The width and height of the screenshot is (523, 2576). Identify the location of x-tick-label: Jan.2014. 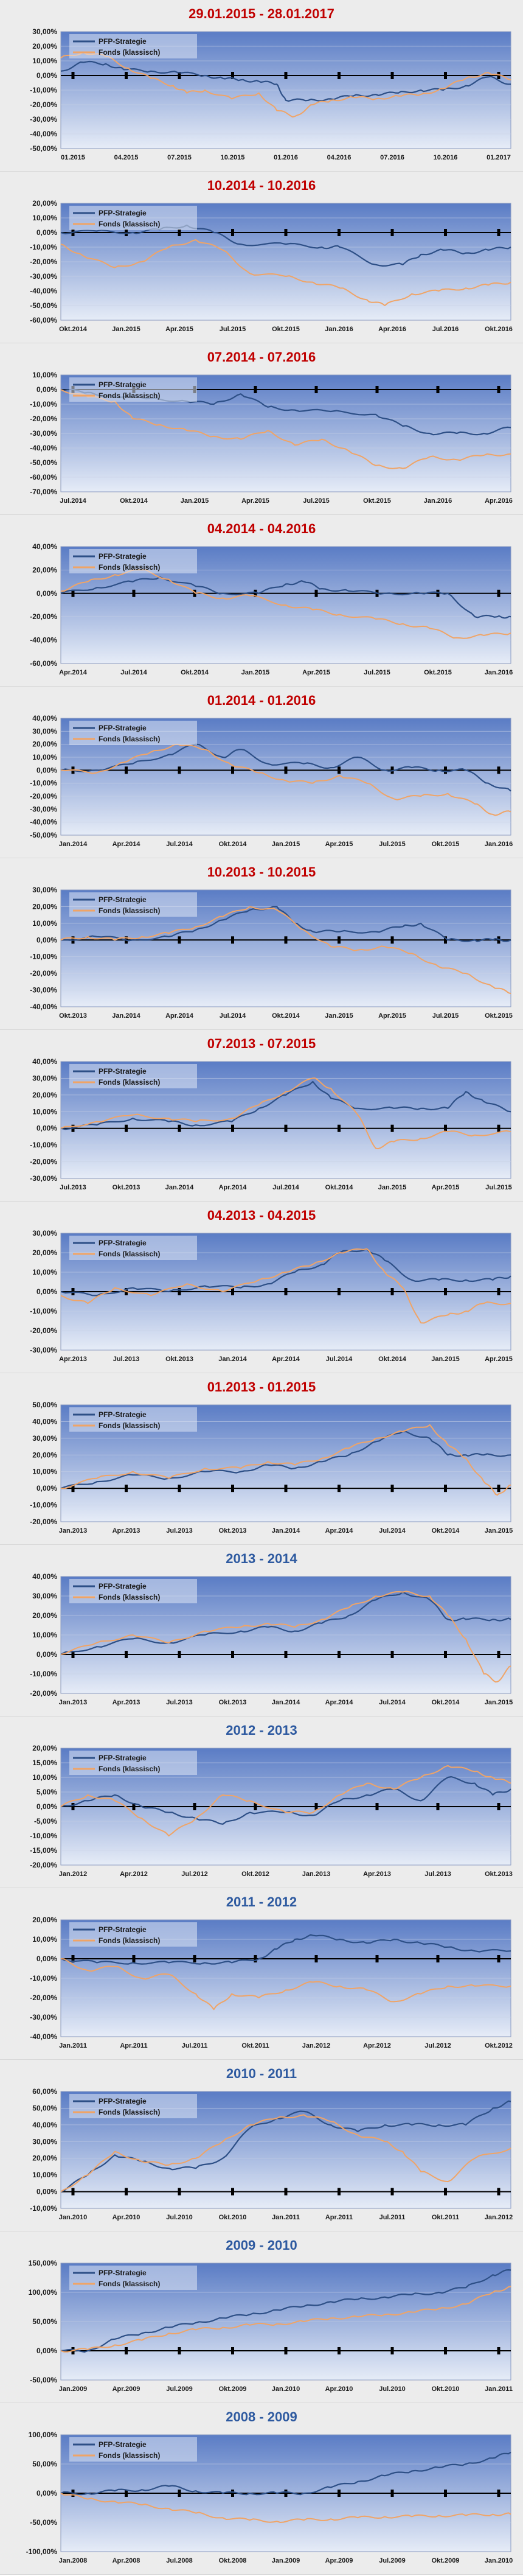
(286, 1703).